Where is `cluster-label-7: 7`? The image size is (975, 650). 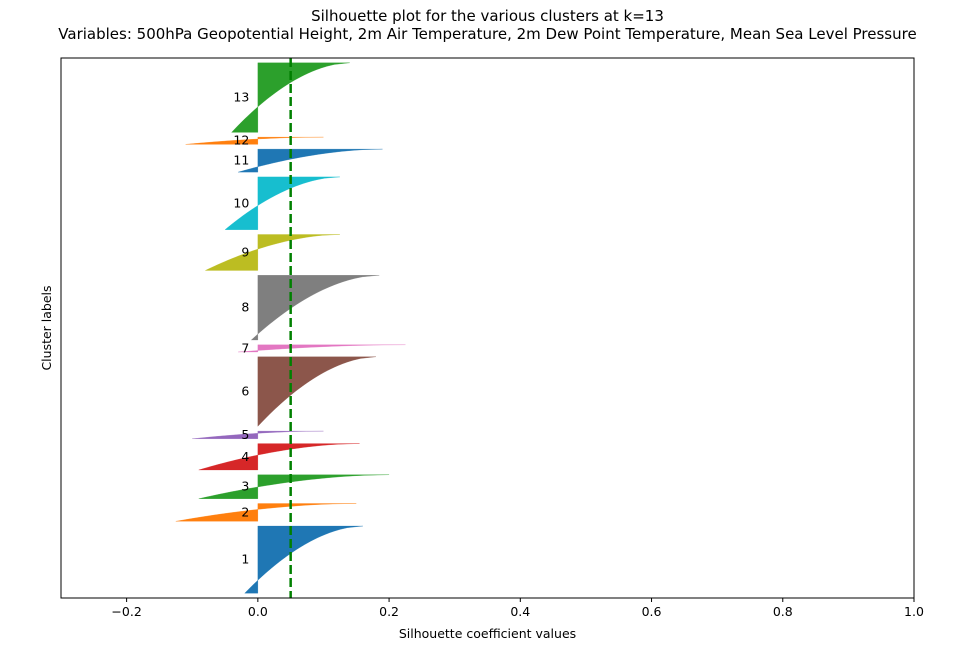 cluster-label-7: 7 is located at coordinates (245, 347).